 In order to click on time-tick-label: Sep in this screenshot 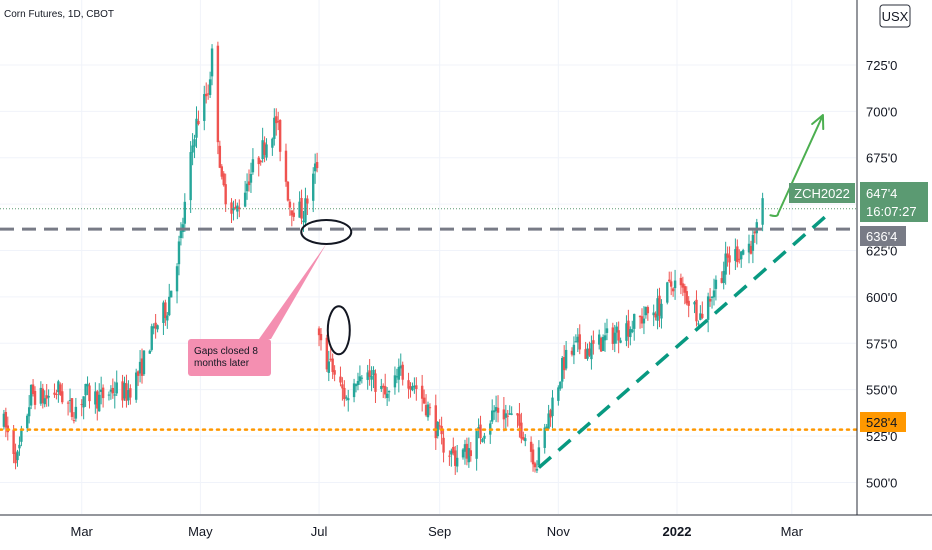, I will do `click(439, 531)`.